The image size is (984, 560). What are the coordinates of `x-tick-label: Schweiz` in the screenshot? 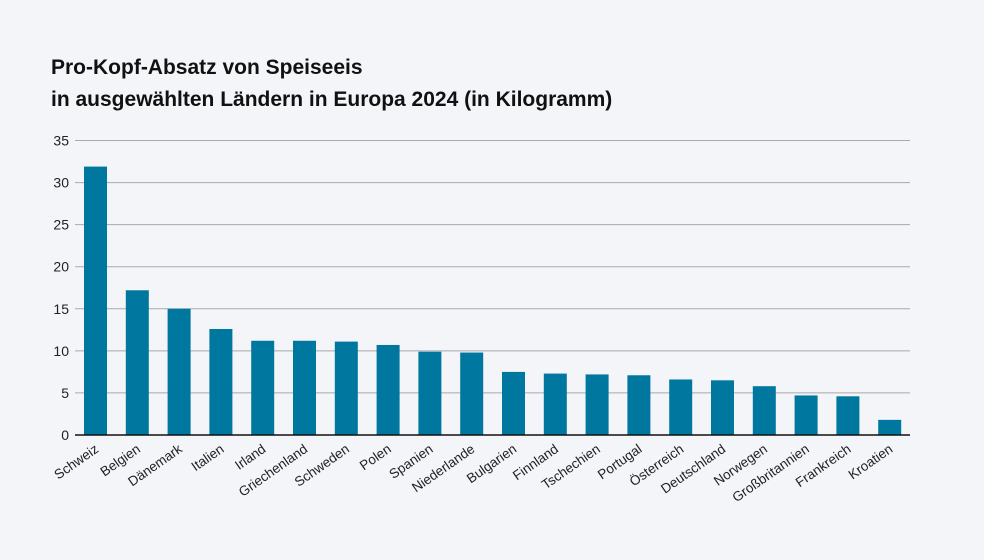 It's located at (76, 461).